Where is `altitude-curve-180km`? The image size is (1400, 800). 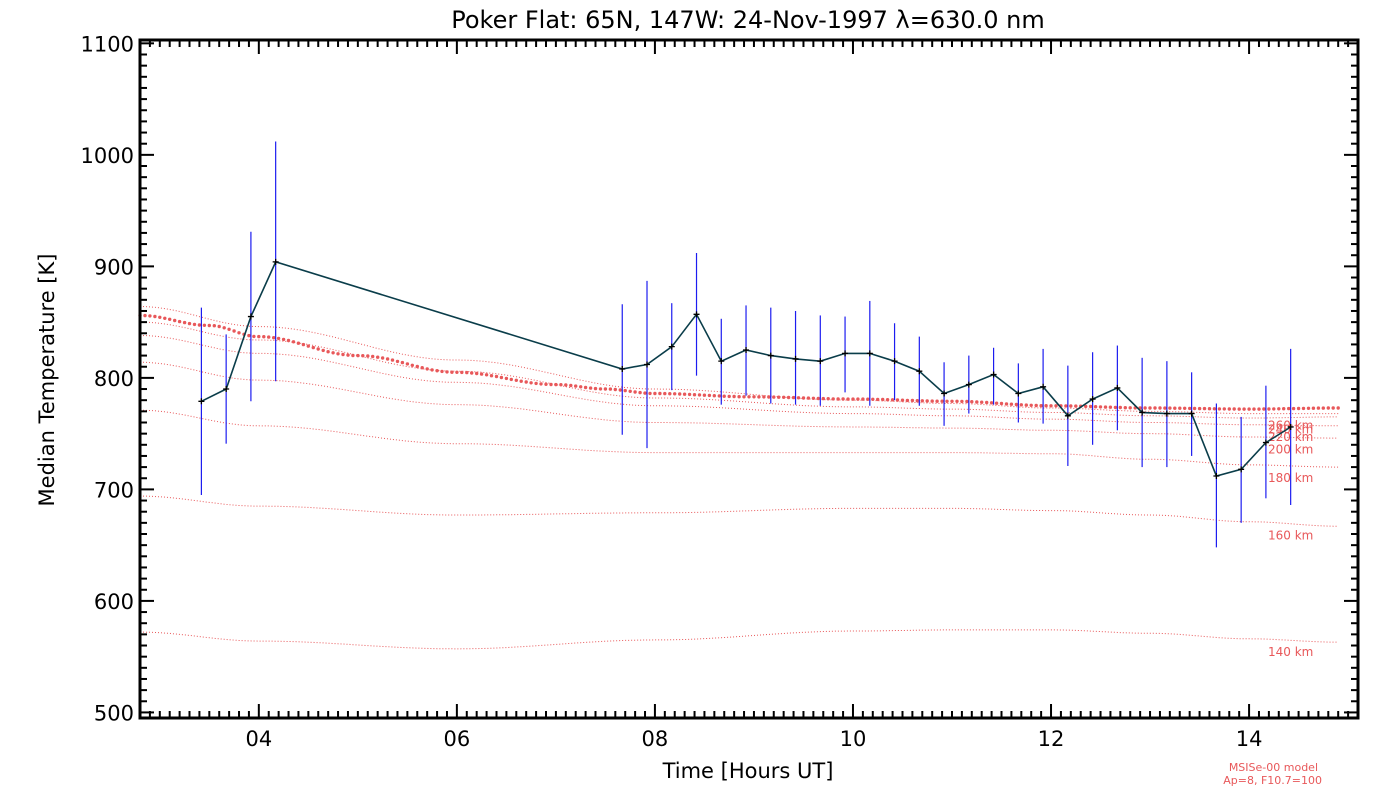 altitude-curve-180km is located at coordinates (739, 438).